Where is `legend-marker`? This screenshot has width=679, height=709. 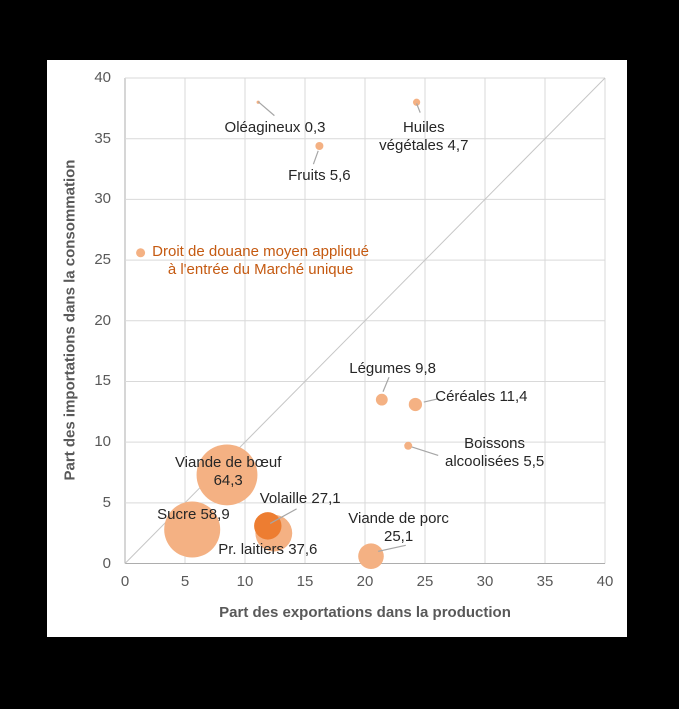
legend-marker is located at coordinates (141, 253).